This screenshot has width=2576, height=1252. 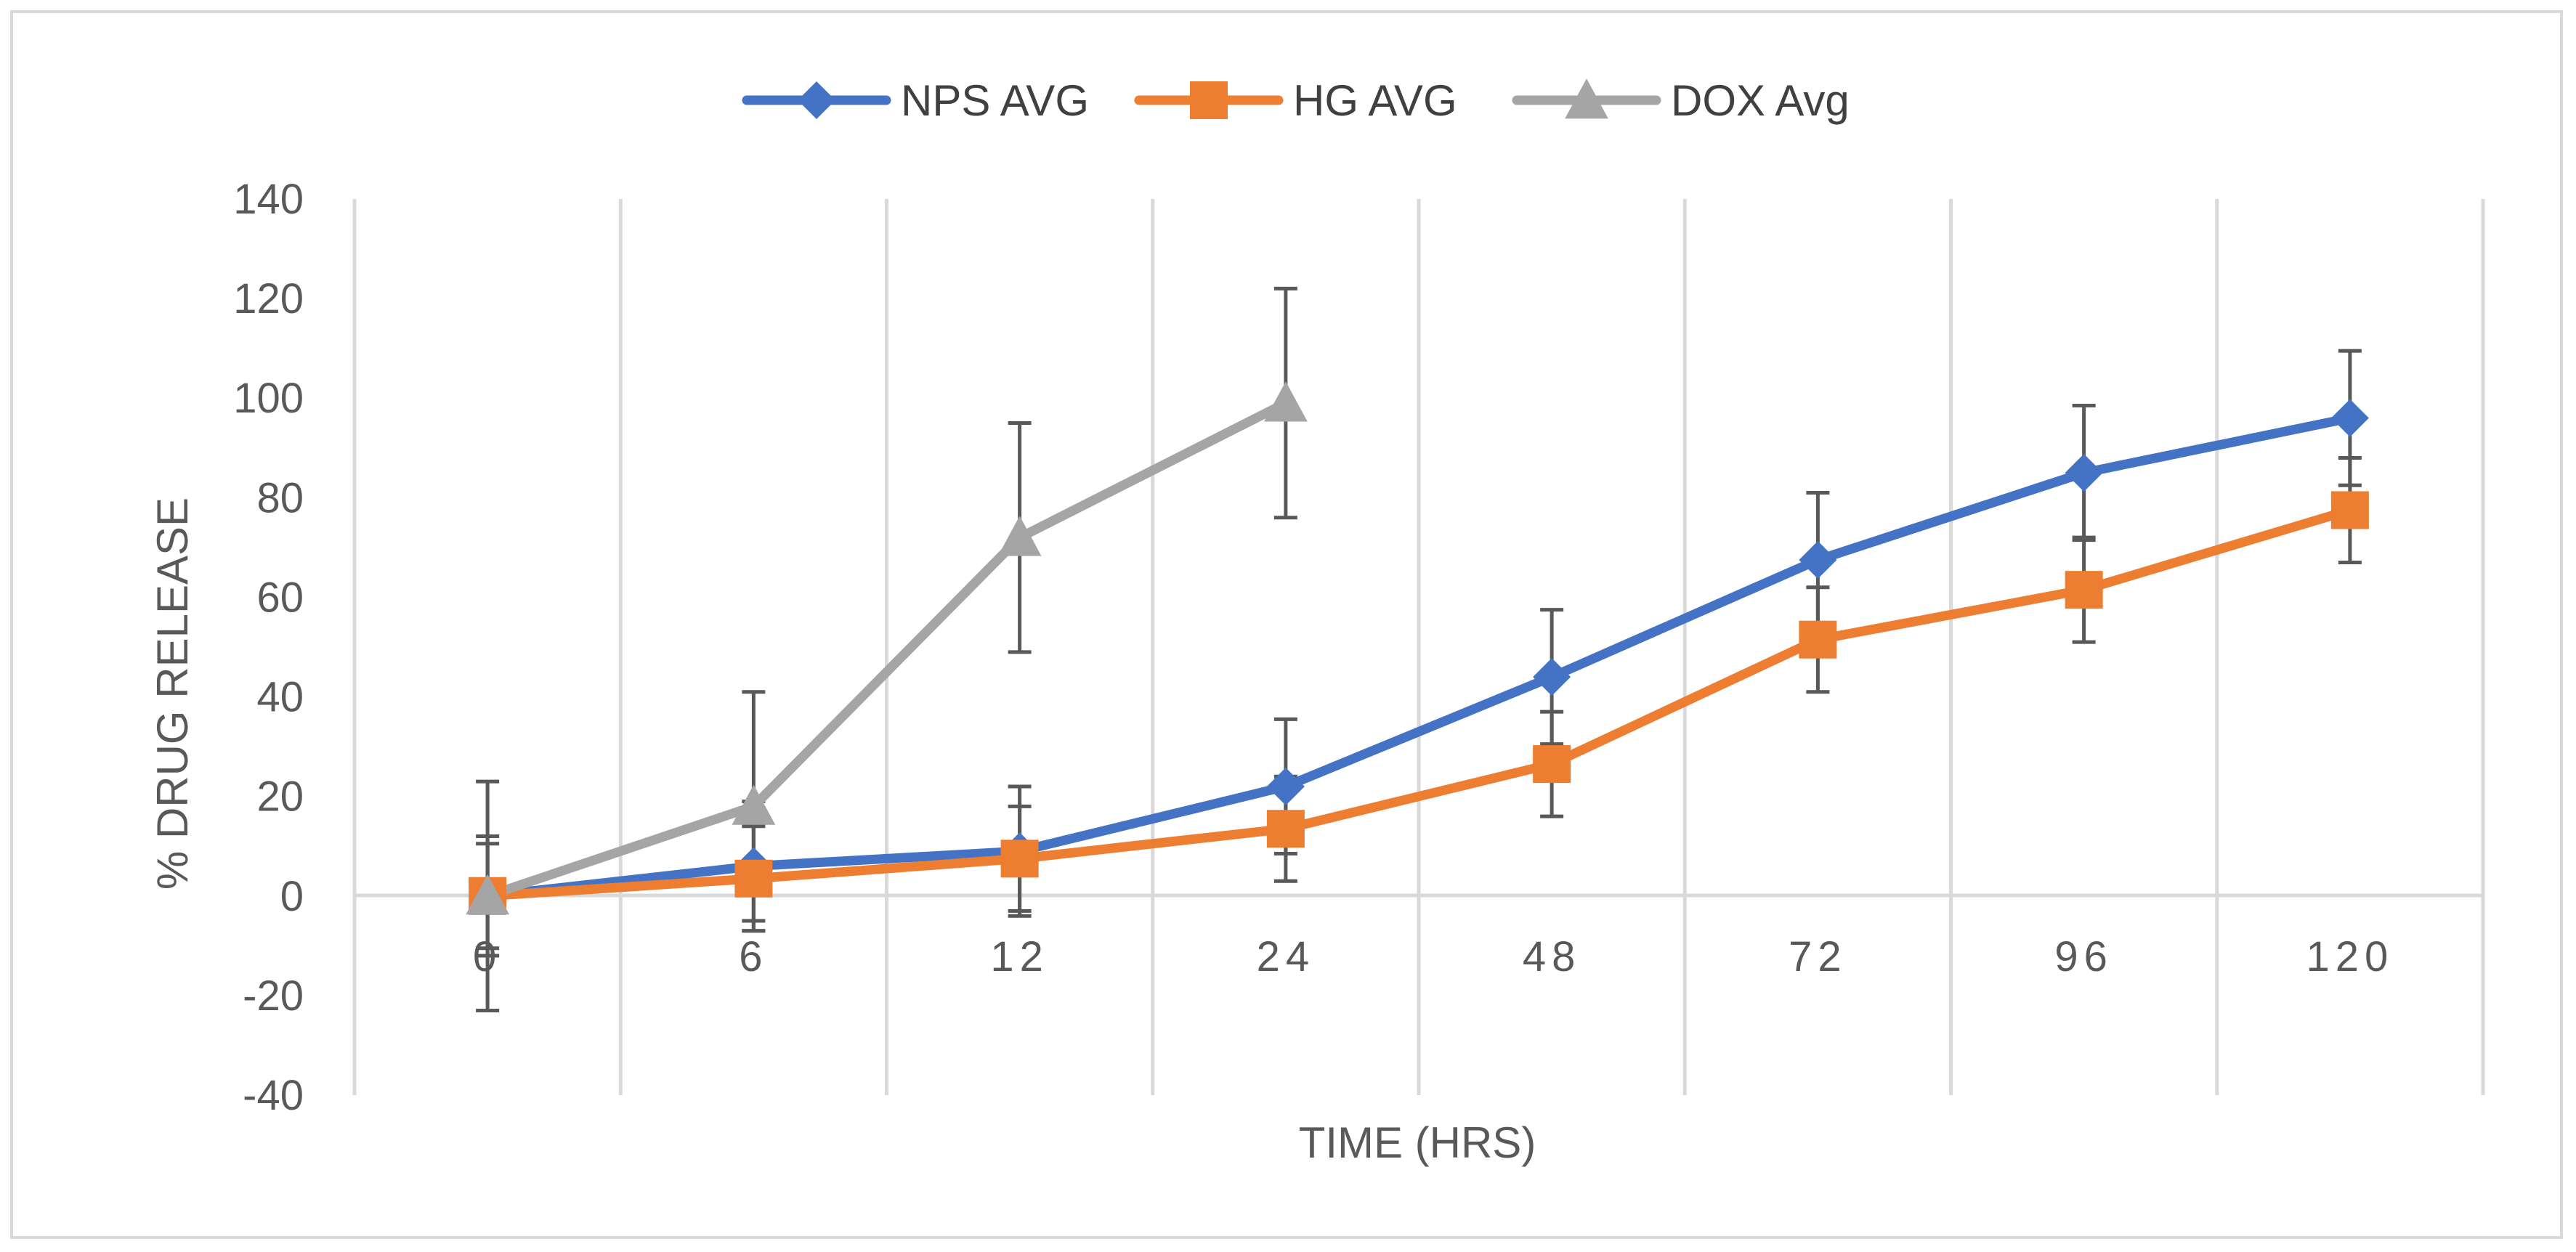 What do you see at coordinates (280, 797) in the screenshot?
I see `y-tick-label: 20` at bounding box center [280, 797].